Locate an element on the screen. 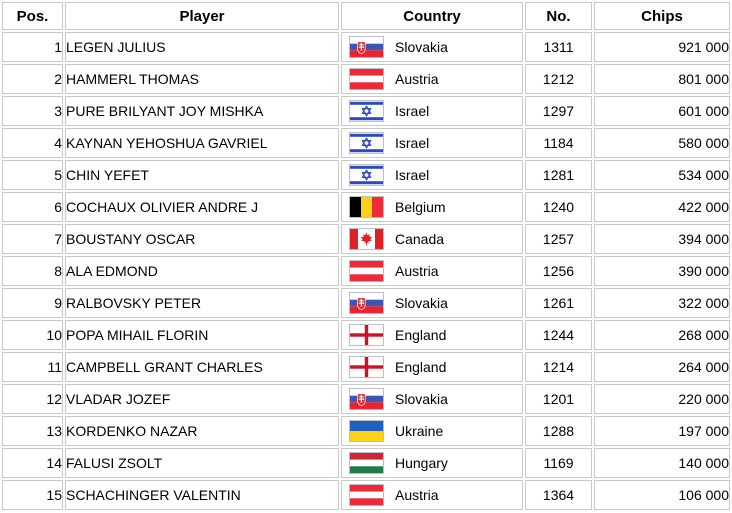 This screenshot has height=513, width=732. chips-cell: 921 000 is located at coordinates (662, 47).